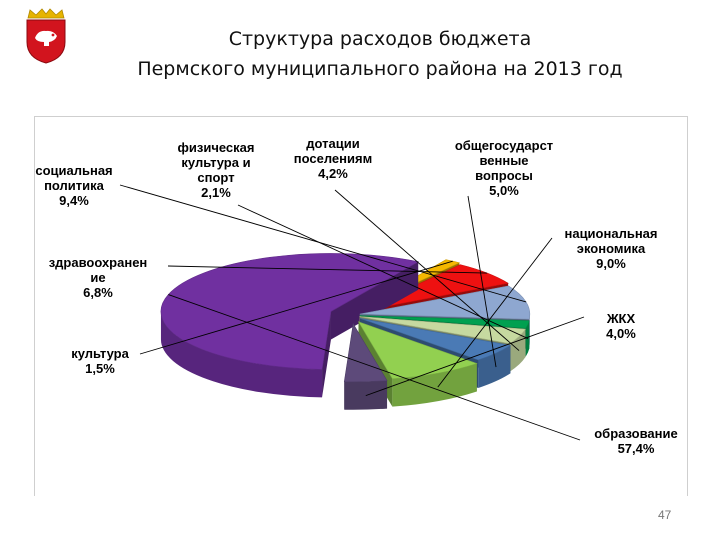 The height and width of the screenshot is (540, 720). Describe the element at coordinates (100, 361) in the screenshot. I see `data-label-culture: культура 1,5%` at that location.